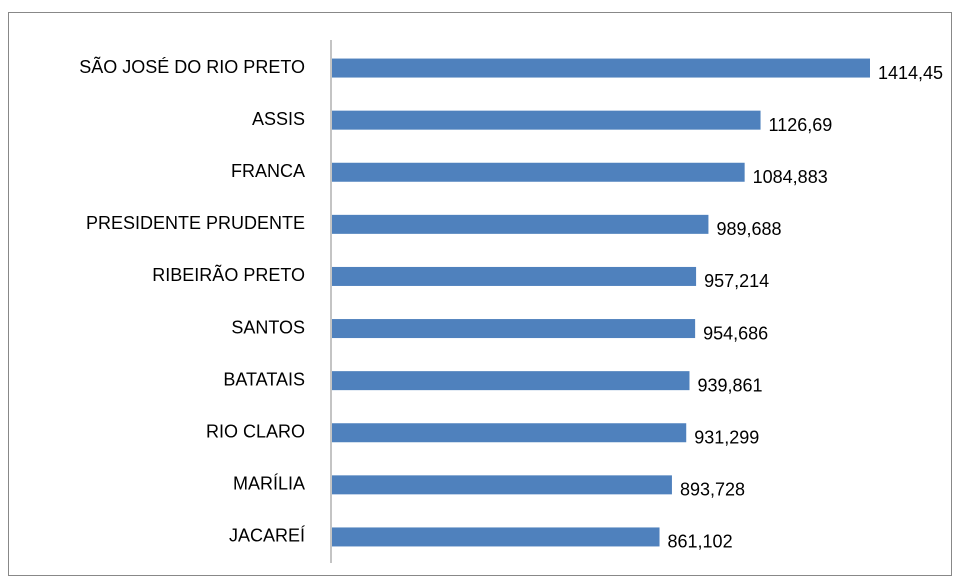 This screenshot has height=583, width=960. I want to click on value-label: 861,102, so click(700, 542).